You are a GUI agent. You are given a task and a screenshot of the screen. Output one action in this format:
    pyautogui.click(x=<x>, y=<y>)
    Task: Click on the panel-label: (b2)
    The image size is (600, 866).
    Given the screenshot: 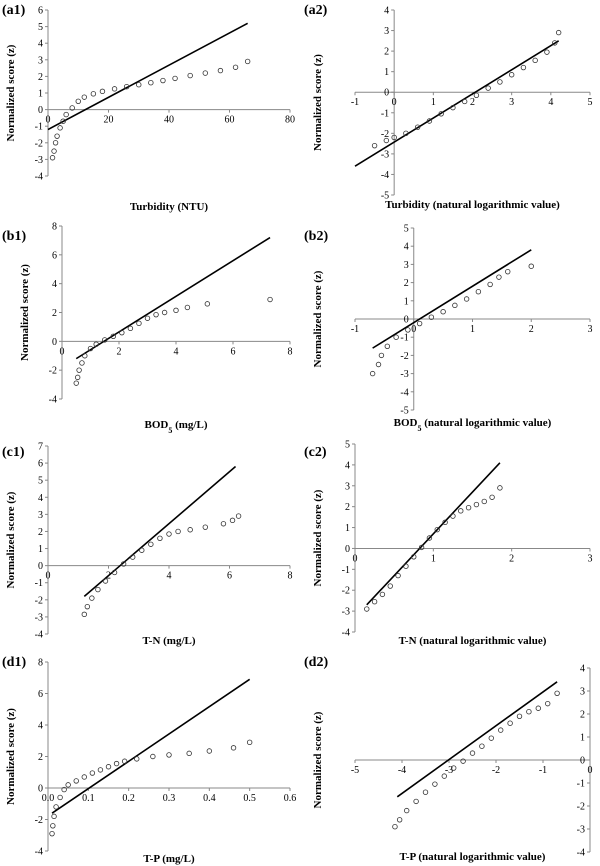 What is the action you would take?
    pyautogui.click(x=316, y=236)
    